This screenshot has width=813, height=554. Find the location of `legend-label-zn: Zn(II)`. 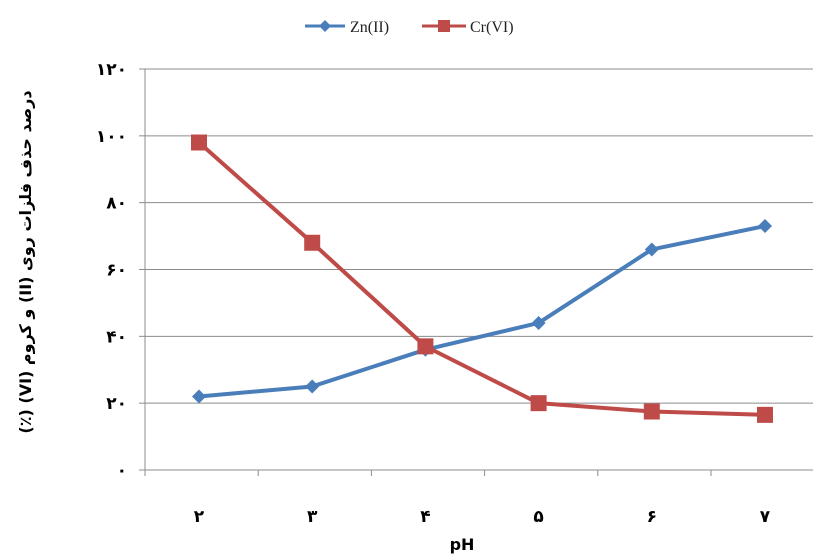

legend-label-zn: Zn(II) is located at coordinates (369, 27).